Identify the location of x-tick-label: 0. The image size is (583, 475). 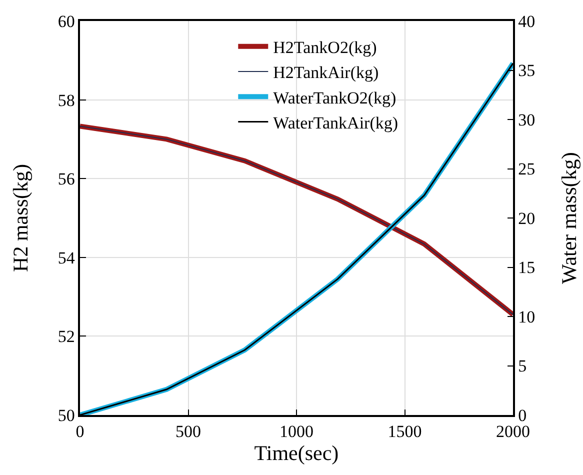
(80, 432).